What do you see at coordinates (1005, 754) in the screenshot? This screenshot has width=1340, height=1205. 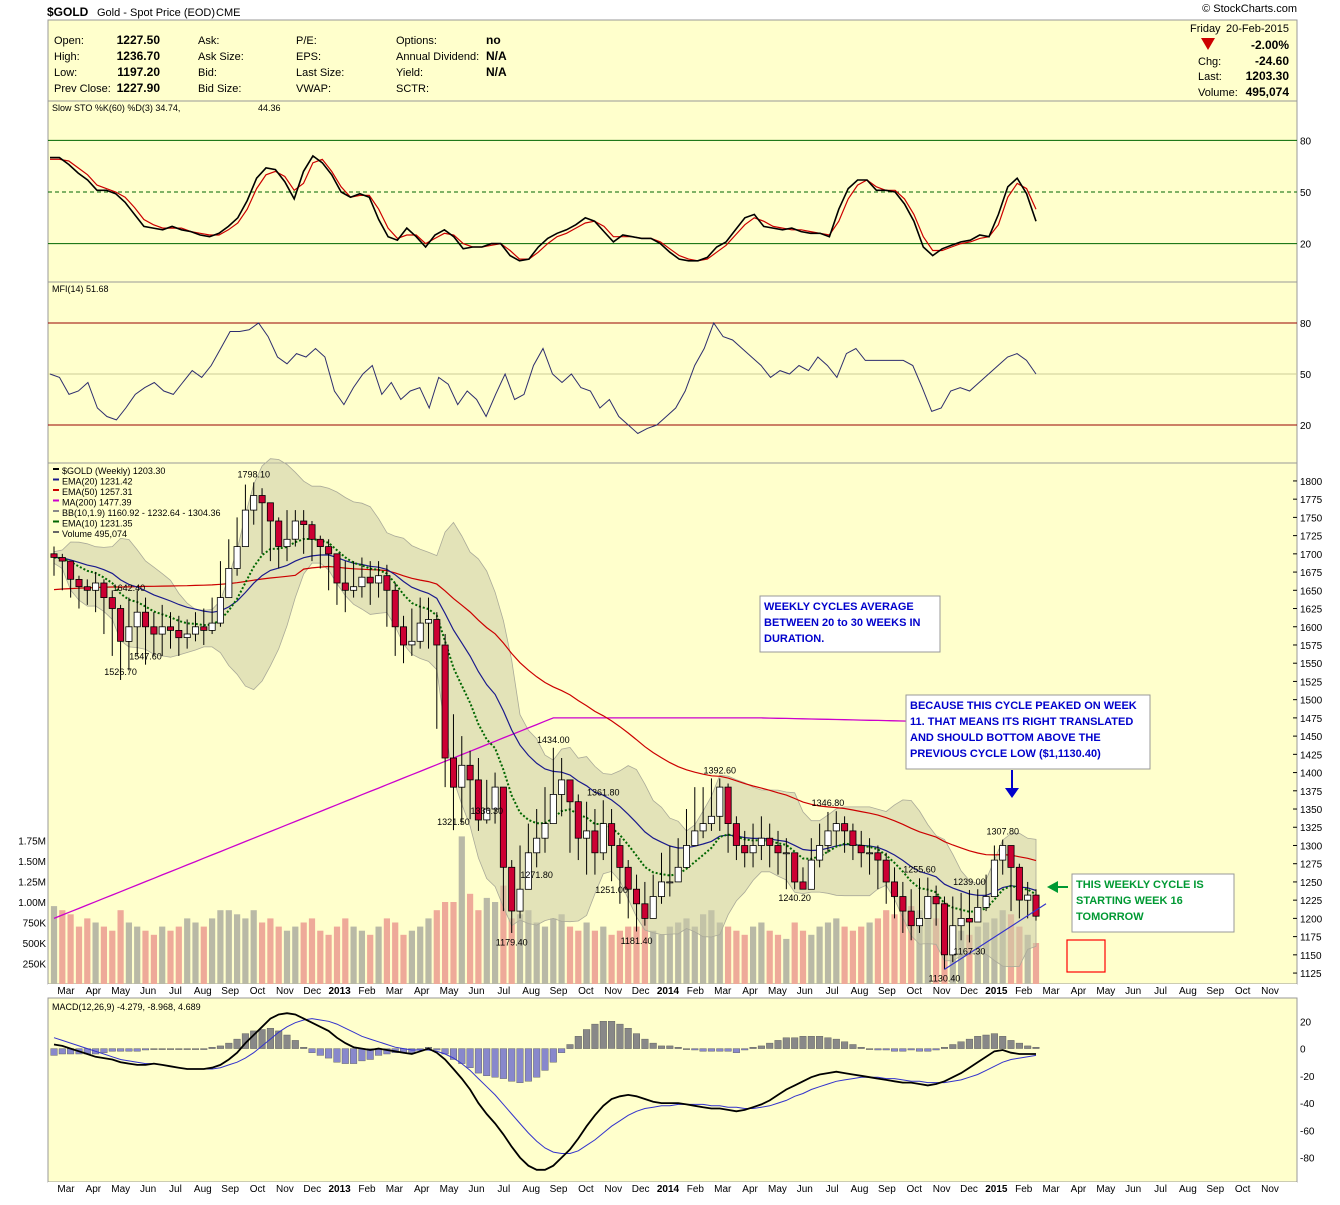 I see `annotation-text: PREVIOUS CYCLE LOW ($1,1130.40)` at bounding box center [1005, 754].